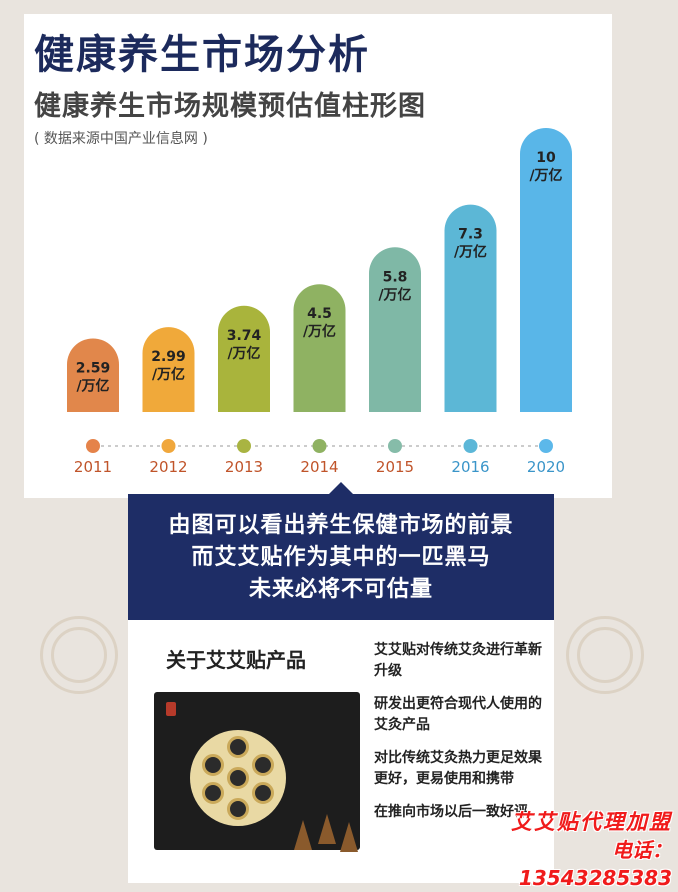 The image size is (678, 892). I want to click on data-source-note: ( 数据来源中国产业信息网 ), so click(121, 139).